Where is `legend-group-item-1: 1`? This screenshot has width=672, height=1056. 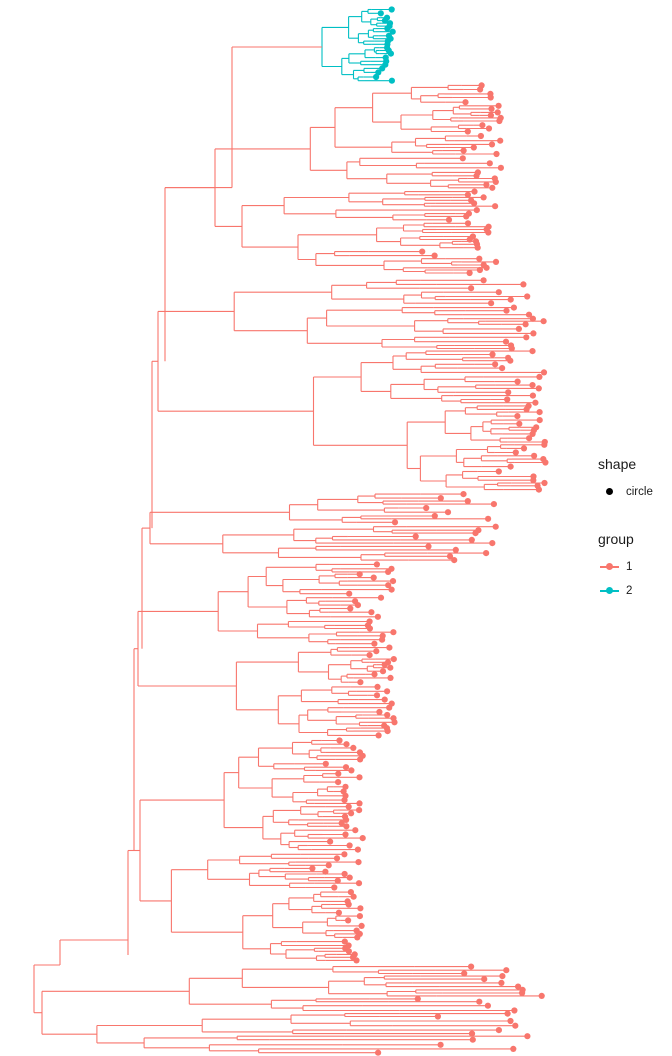
legend-group-item-1: 1 is located at coordinates (616, 567).